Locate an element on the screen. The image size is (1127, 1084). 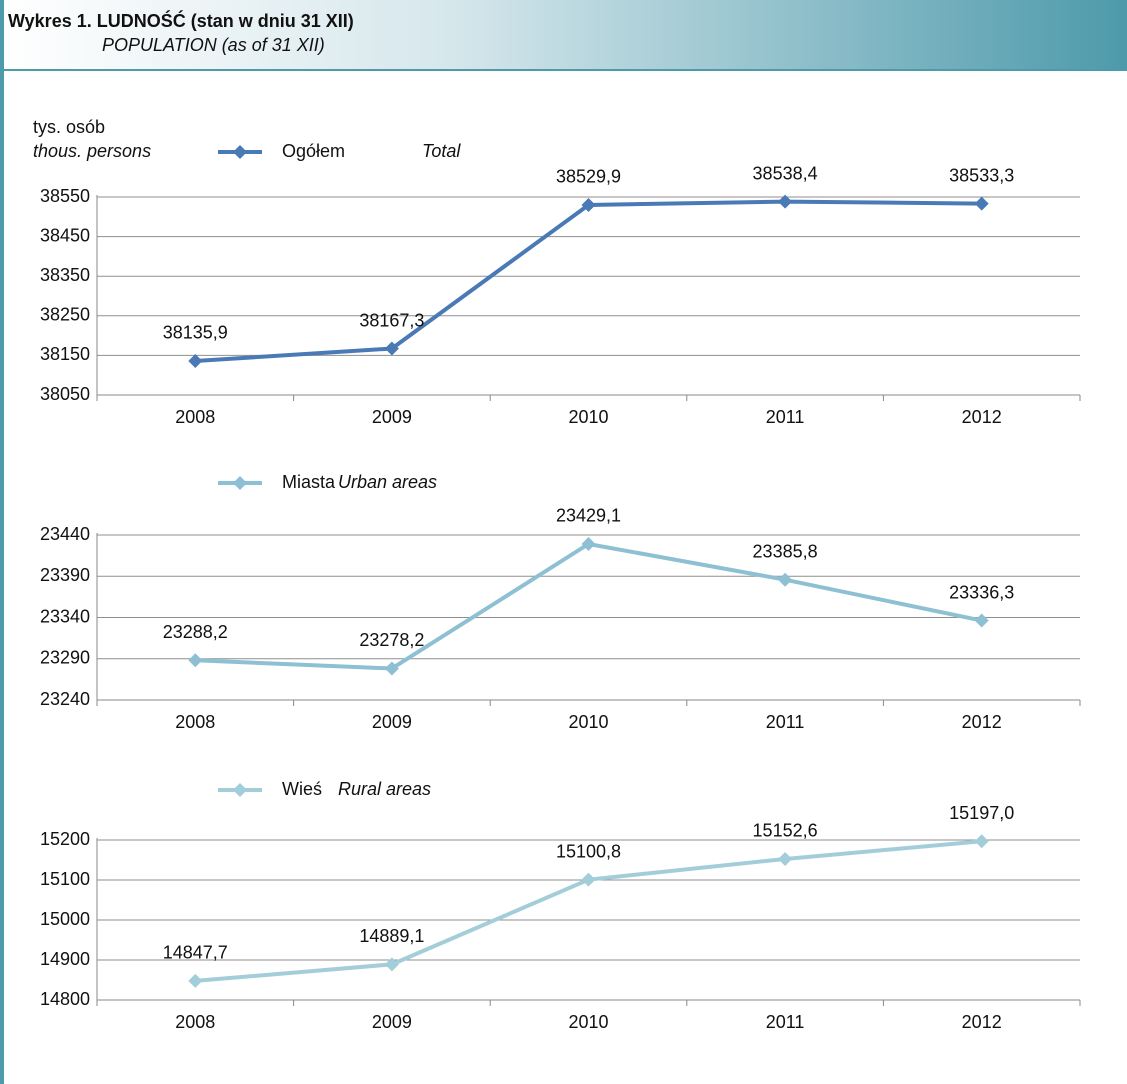
legend-label: Miasta is located at coordinates (309, 482).